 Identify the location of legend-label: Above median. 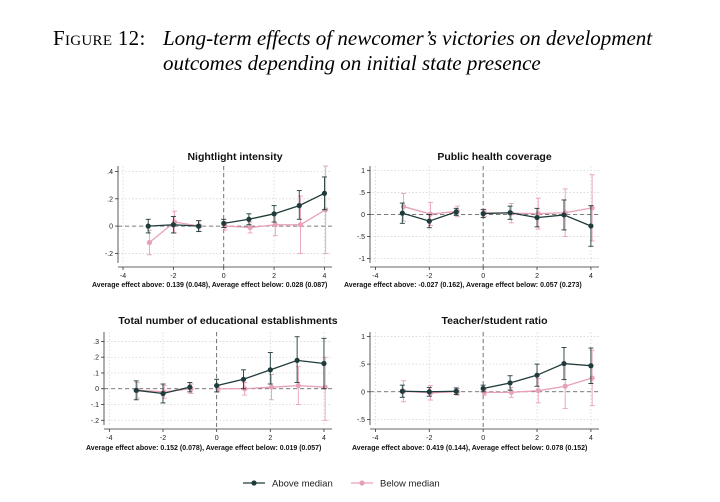
(302, 484).